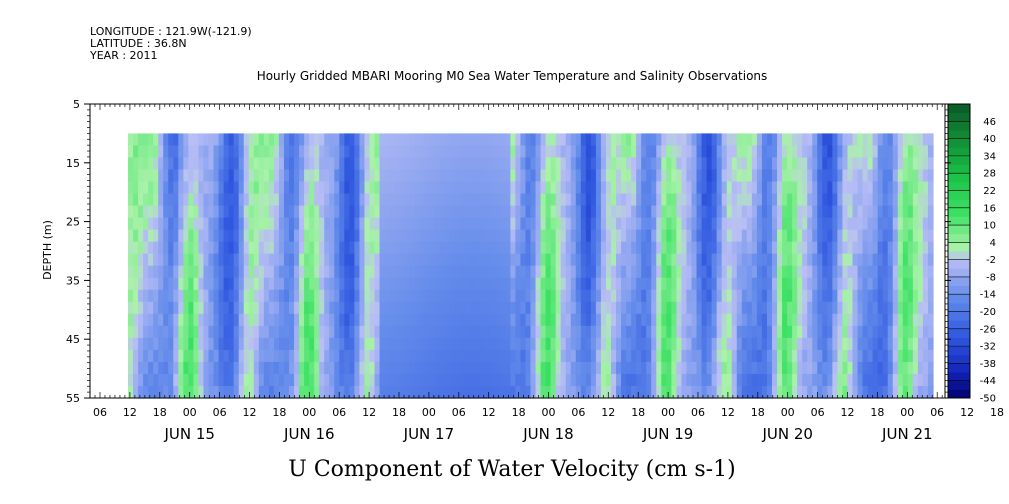 This screenshot has width=1009, height=504. I want to click on y-tick-label: 35, so click(73, 280).